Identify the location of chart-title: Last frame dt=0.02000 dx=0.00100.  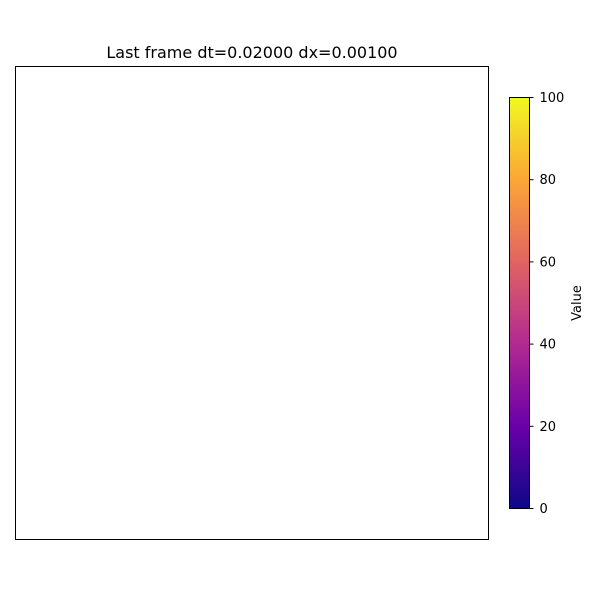
(251, 52).